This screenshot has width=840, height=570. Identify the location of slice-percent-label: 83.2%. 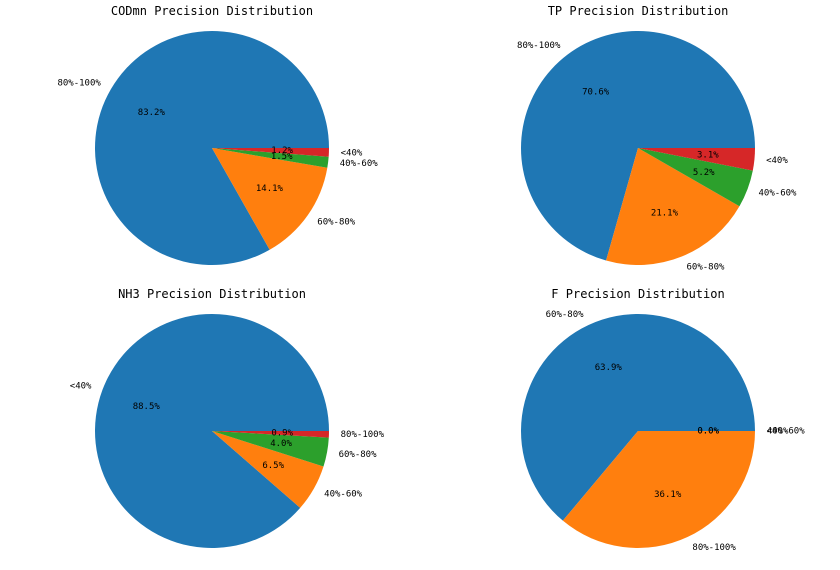
(152, 113).